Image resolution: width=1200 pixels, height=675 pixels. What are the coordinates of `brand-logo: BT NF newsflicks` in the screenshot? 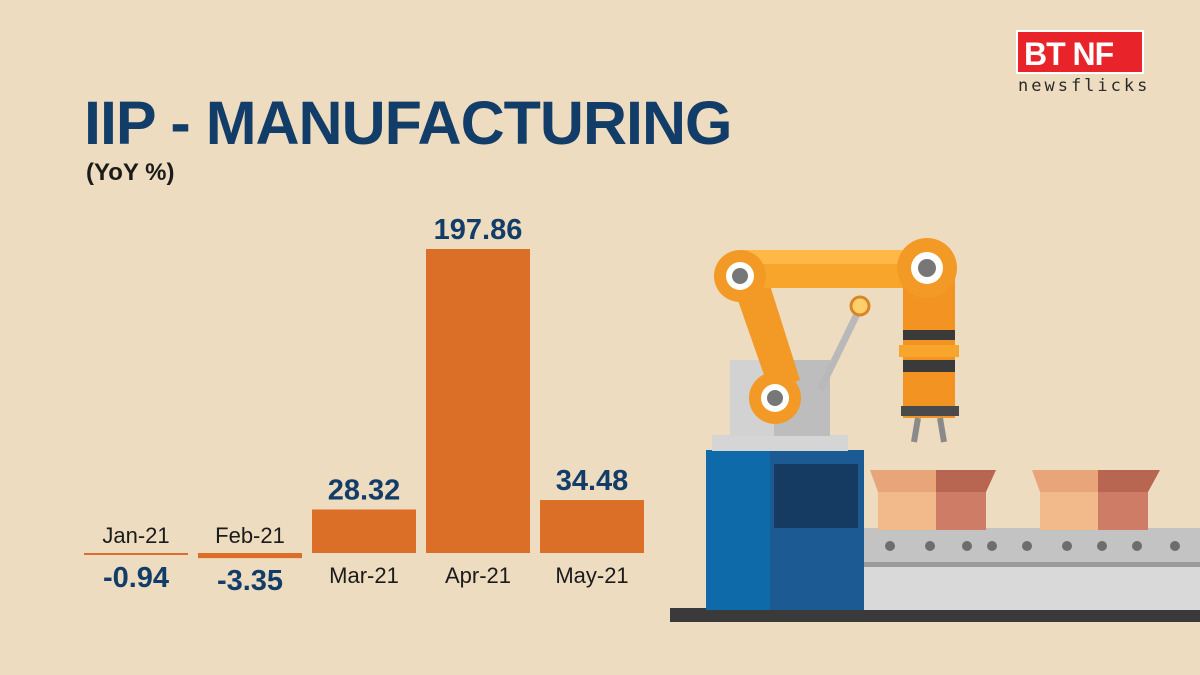 It's located at (1081, 63).